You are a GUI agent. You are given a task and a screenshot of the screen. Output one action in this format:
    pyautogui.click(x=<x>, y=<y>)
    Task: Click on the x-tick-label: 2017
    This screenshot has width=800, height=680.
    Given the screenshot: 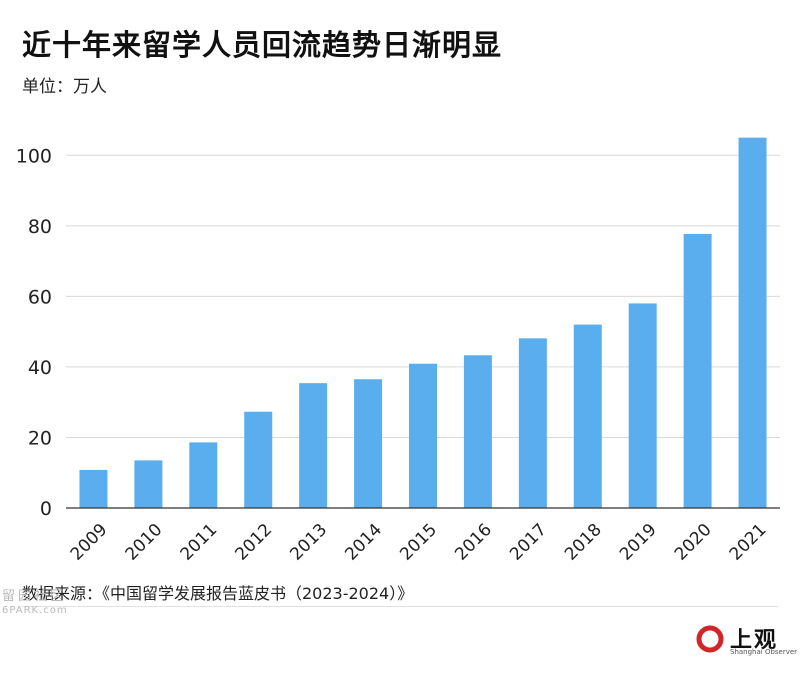 What is the action you would take?
    pyautogui.click(x=528, y=542)
    